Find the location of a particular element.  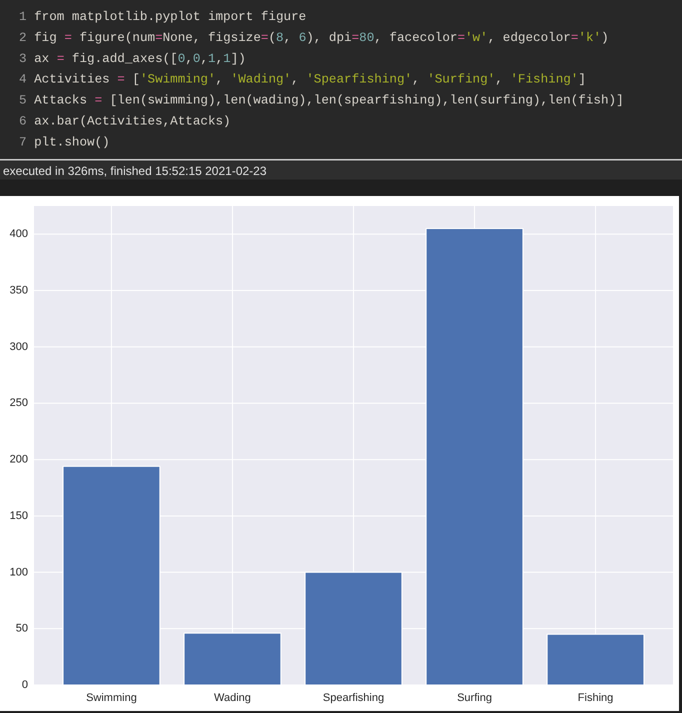

text: 3 ax = fig.add_axes([0,0,1,1]) is located at coordinates (132, 59).